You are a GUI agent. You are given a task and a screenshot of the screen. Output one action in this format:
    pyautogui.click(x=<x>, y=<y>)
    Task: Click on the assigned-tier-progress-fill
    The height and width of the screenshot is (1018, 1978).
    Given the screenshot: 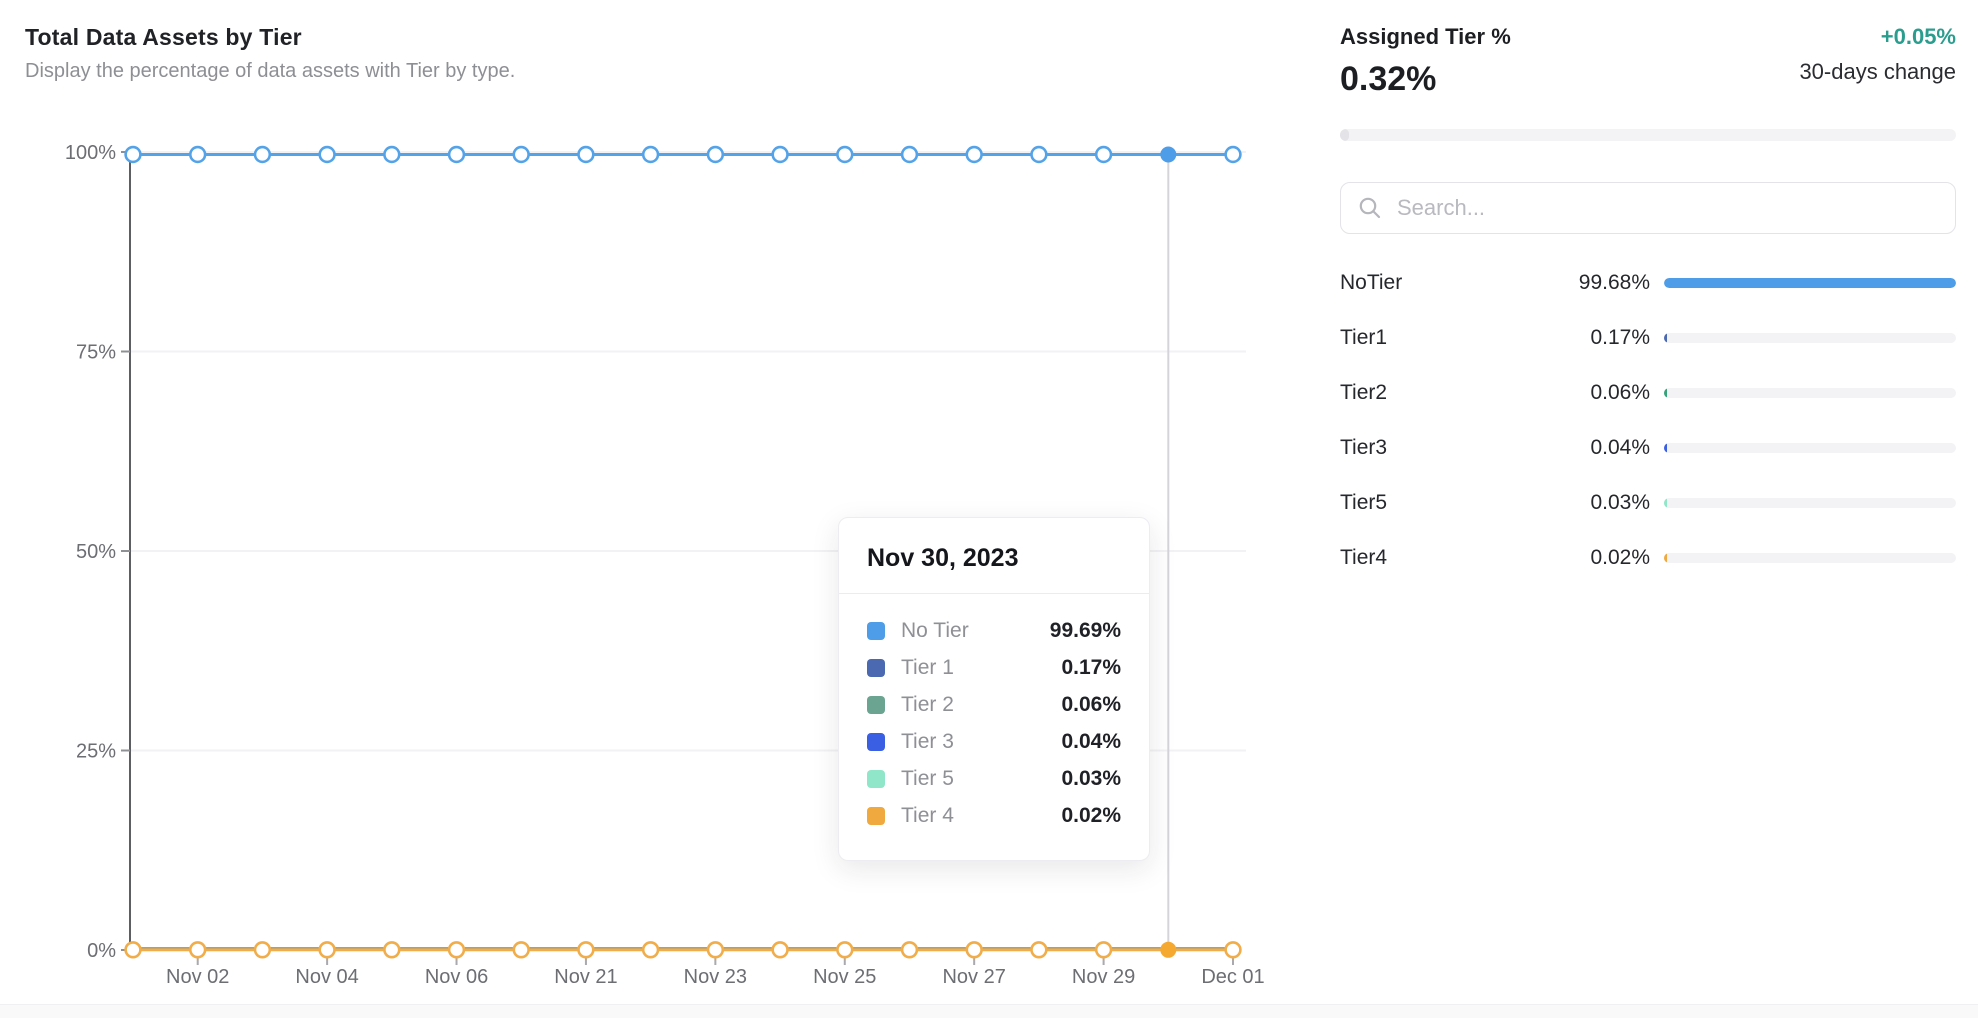 What is the action you would take?
    pyautogui.click(x=1344, y=135)
    